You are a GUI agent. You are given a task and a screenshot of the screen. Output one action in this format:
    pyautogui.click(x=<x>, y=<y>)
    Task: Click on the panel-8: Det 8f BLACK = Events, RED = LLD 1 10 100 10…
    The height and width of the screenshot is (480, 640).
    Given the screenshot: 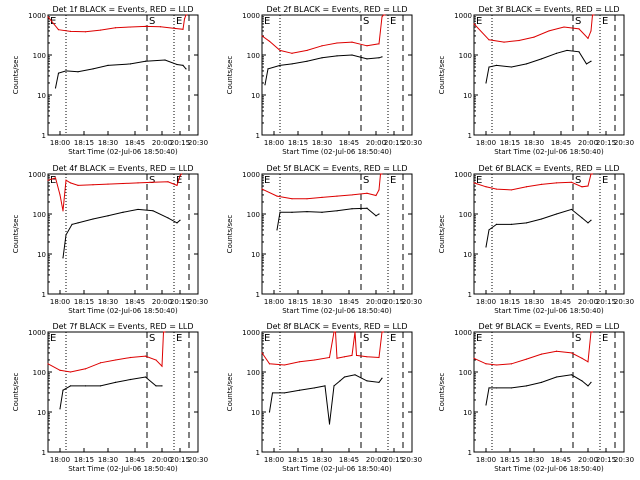 What is the action you would take?
    pyautogui.click(x=324, y=397)
    